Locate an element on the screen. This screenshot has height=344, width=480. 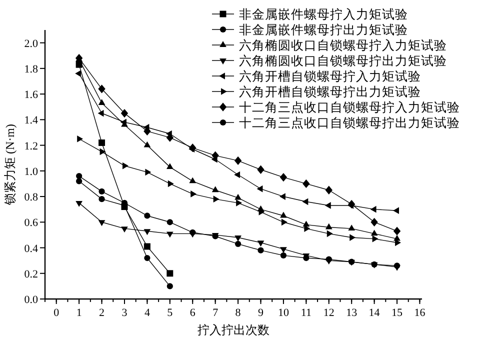
x-tick-label: 11 is located at coordinates (306, 313).